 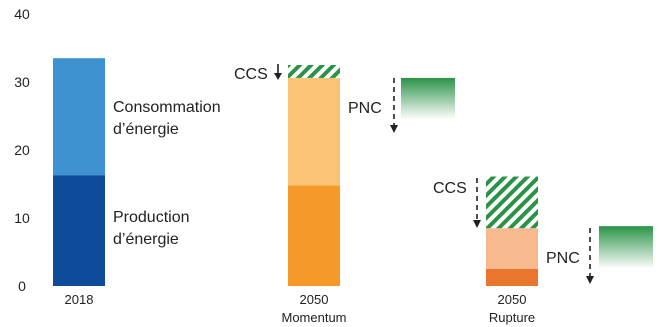 What do you see at coordinates (626, 247) in the screenshot?
I see `brupture-pnc-gradient` at bounding box center [626, 247].